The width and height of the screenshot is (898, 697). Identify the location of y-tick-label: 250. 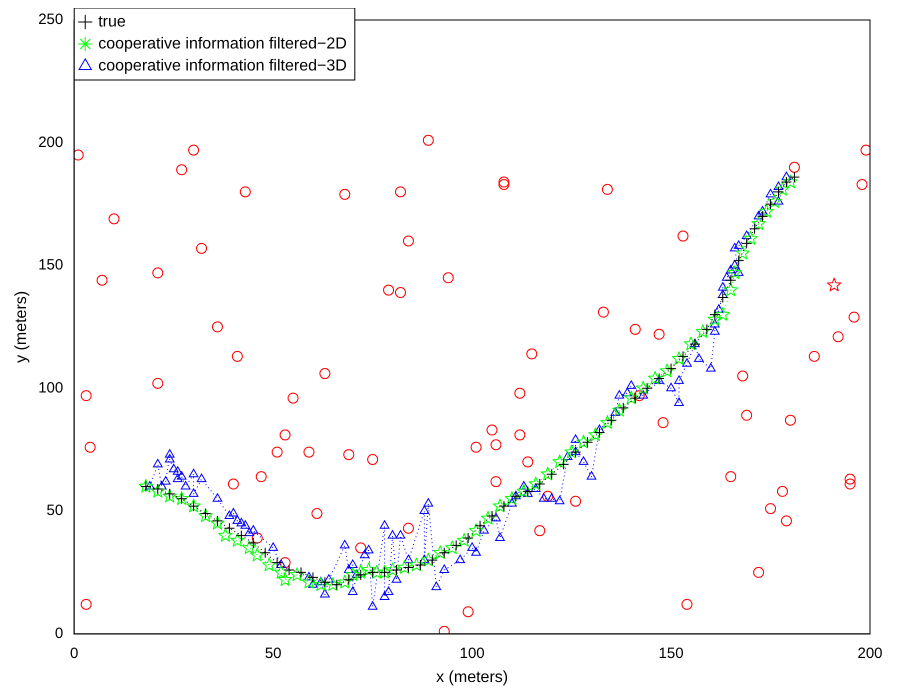
(51, 19).